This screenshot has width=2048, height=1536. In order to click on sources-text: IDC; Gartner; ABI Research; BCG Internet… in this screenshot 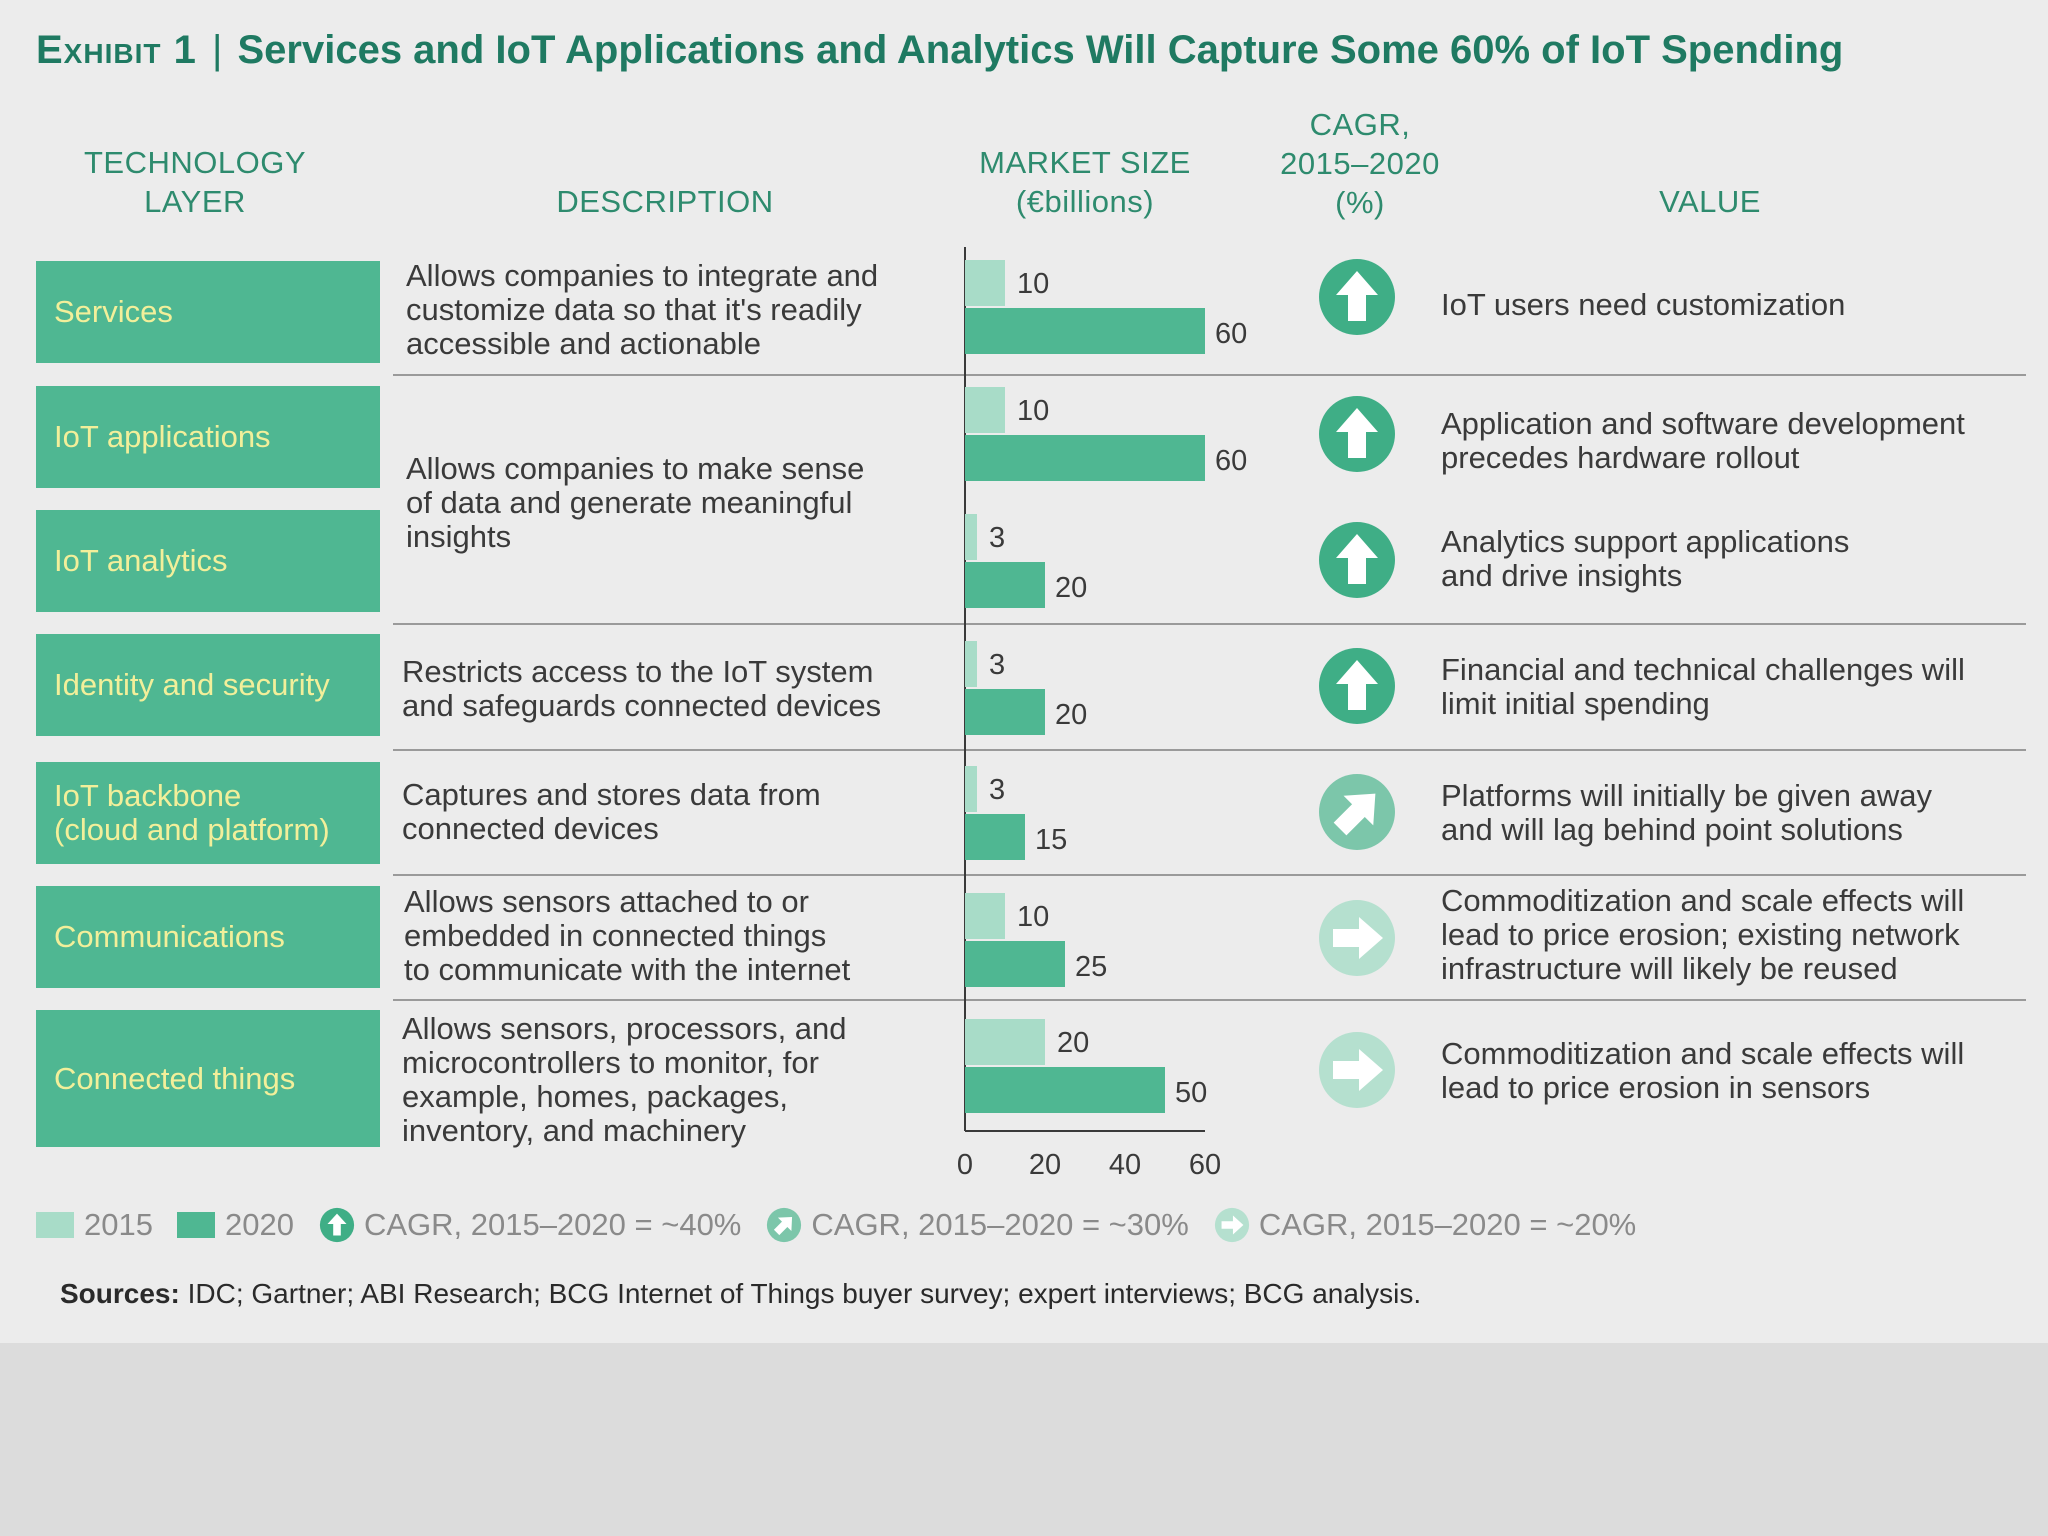, I will do `click(804, 1293)`.